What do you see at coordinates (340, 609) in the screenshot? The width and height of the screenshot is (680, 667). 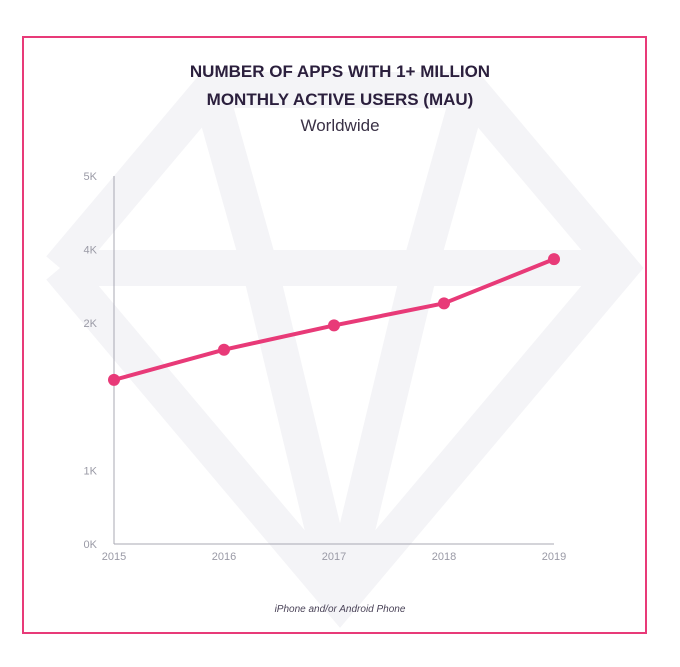 I see `chart-footnote: iPhone and/or Android Phone` at bounding box center [340, 609].